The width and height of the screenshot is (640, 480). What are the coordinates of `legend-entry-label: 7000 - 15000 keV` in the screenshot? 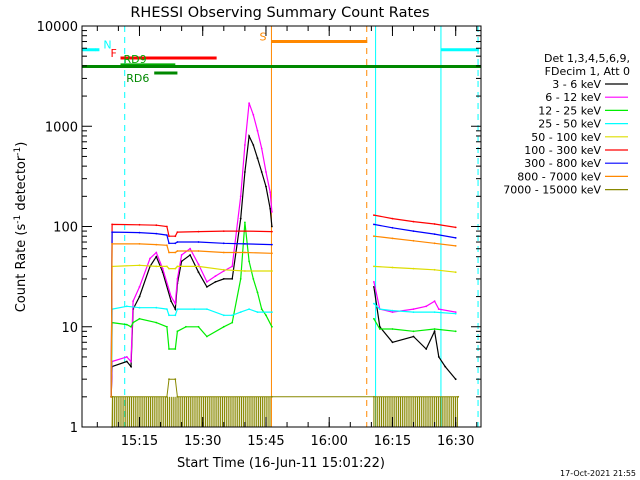 It's located at (552, 190).